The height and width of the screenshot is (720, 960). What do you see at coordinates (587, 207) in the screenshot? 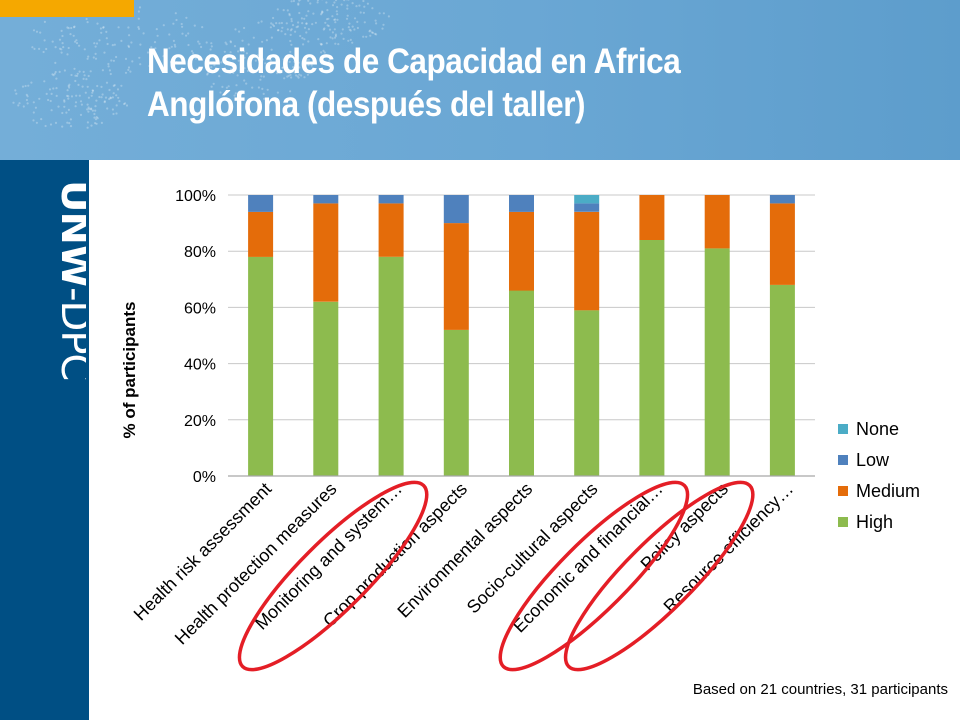
I see `bar-segment-low` at bounding box center [587, 207].